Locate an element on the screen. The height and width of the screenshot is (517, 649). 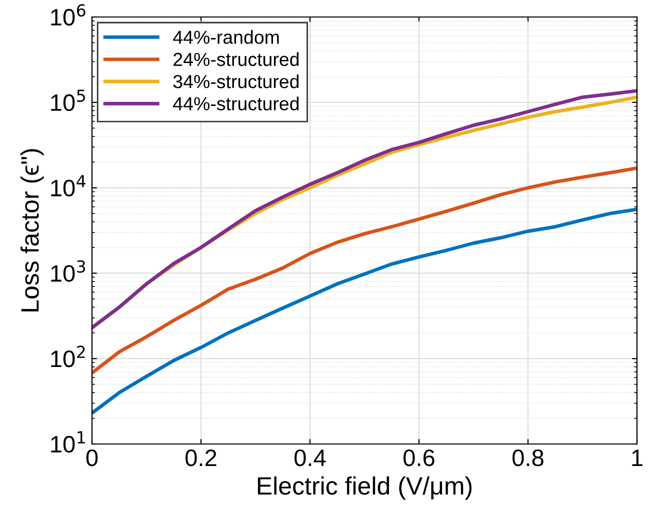
x-axis-title: Electric field (V/μm) is located at coordinates (365, 488).